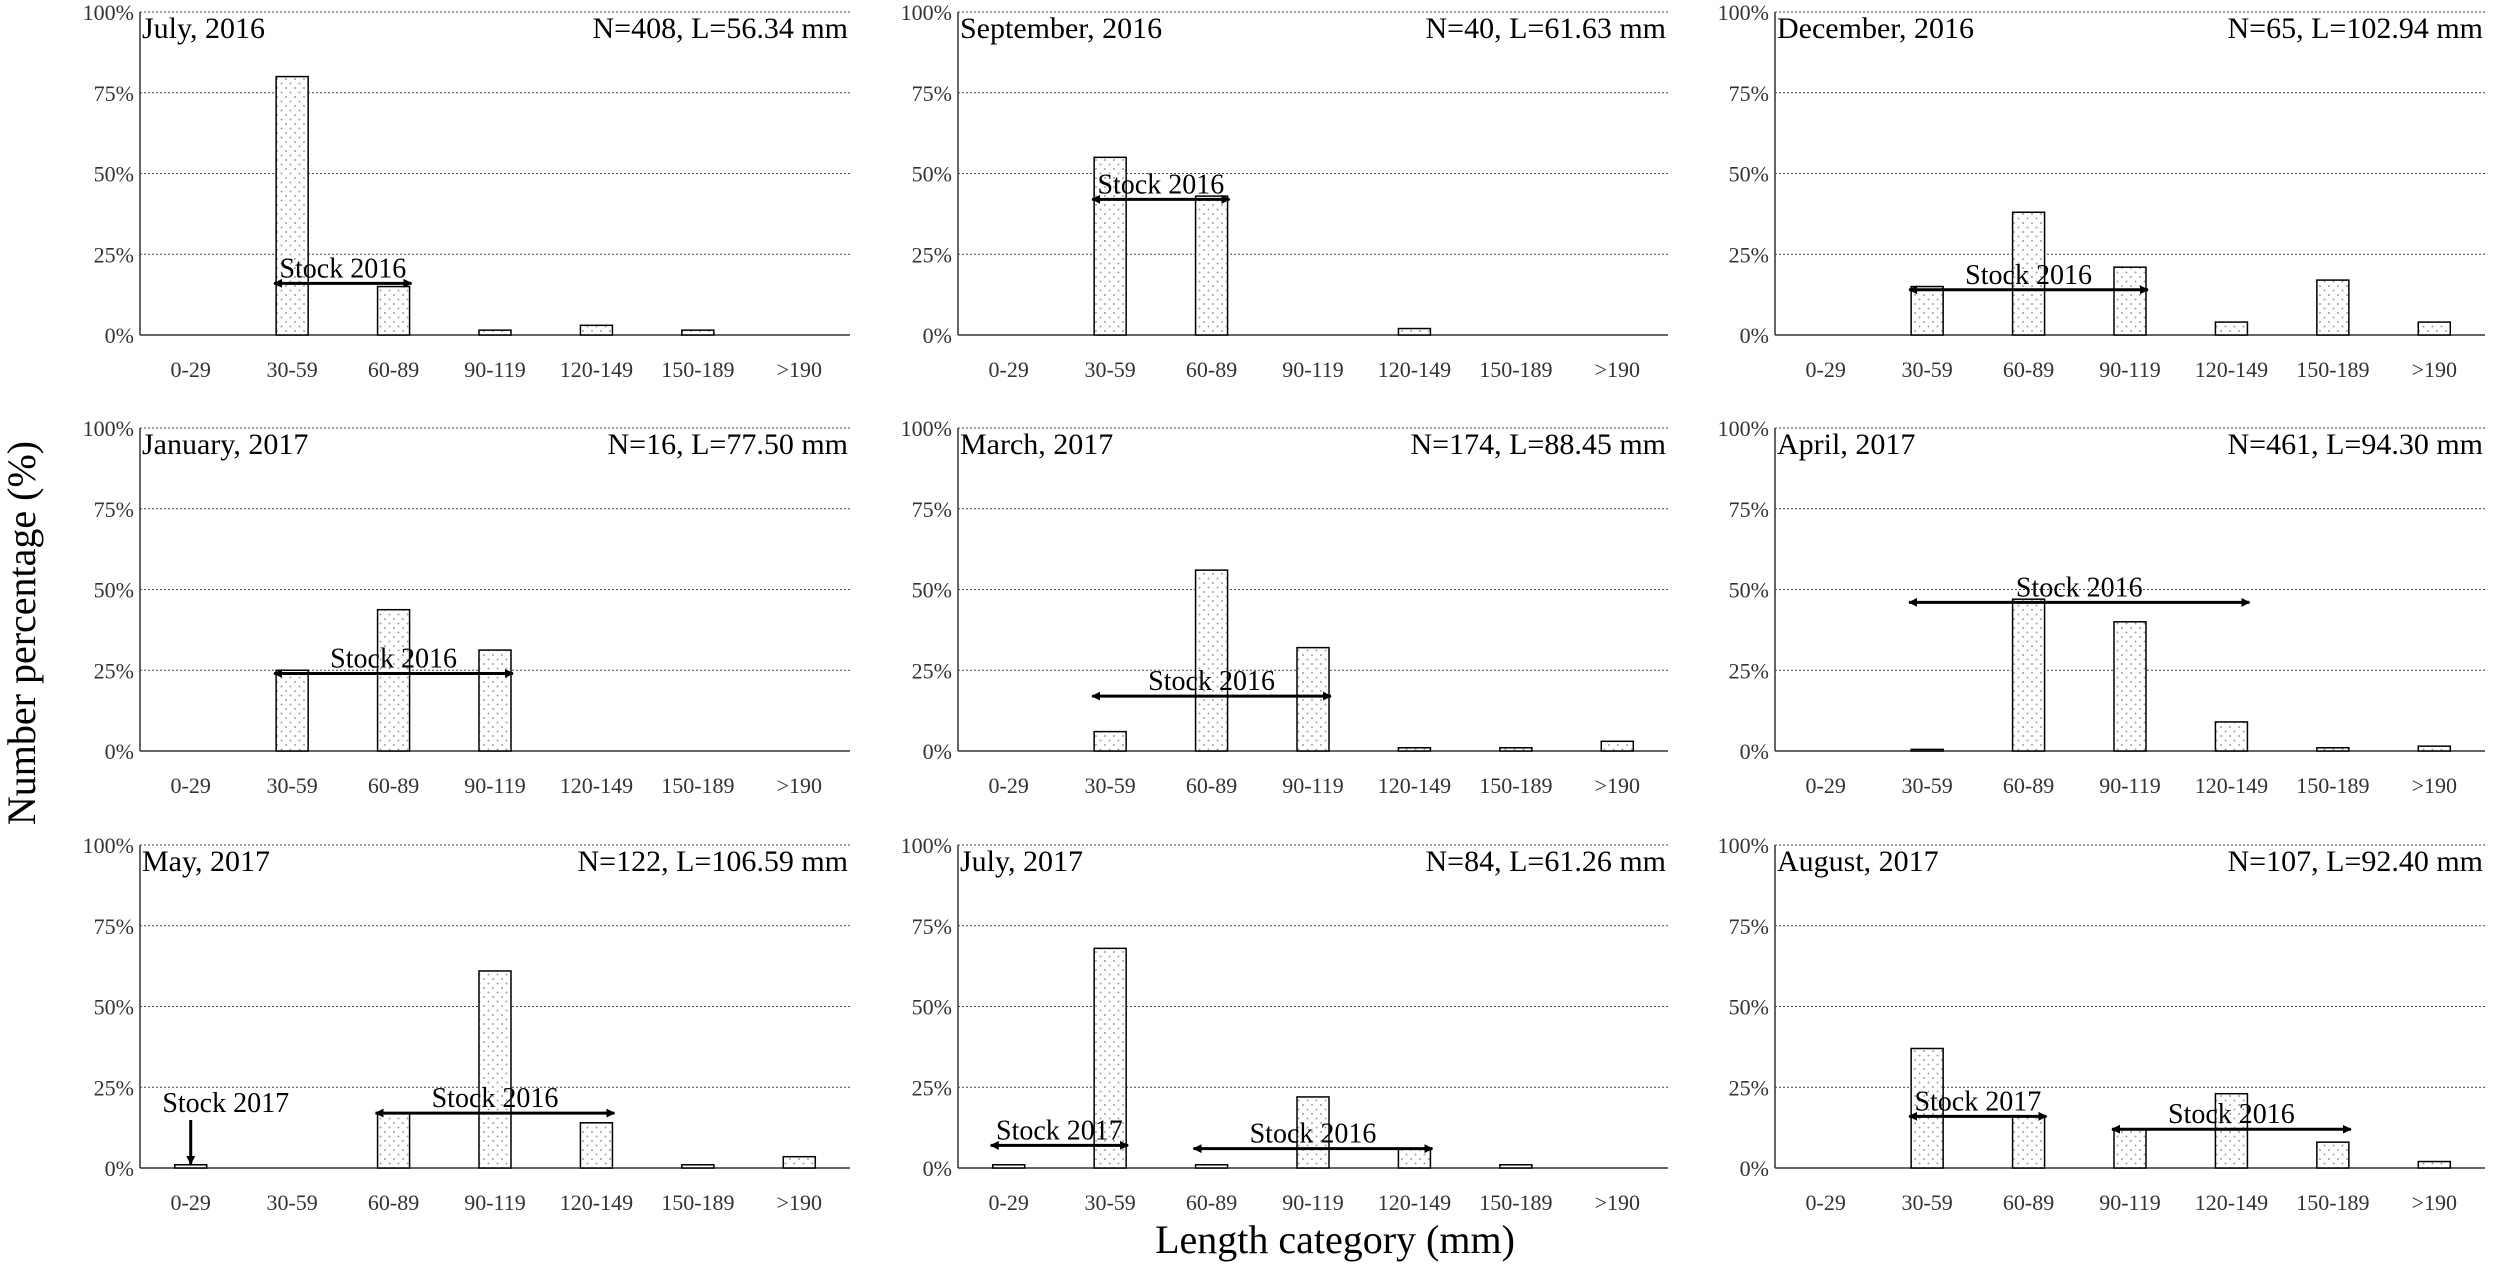 Image resolution: width=2500 pixels, height=1266 pixels. I want to click on panel-stats: N=174, L=88.45 mm, so click(1539, 444).